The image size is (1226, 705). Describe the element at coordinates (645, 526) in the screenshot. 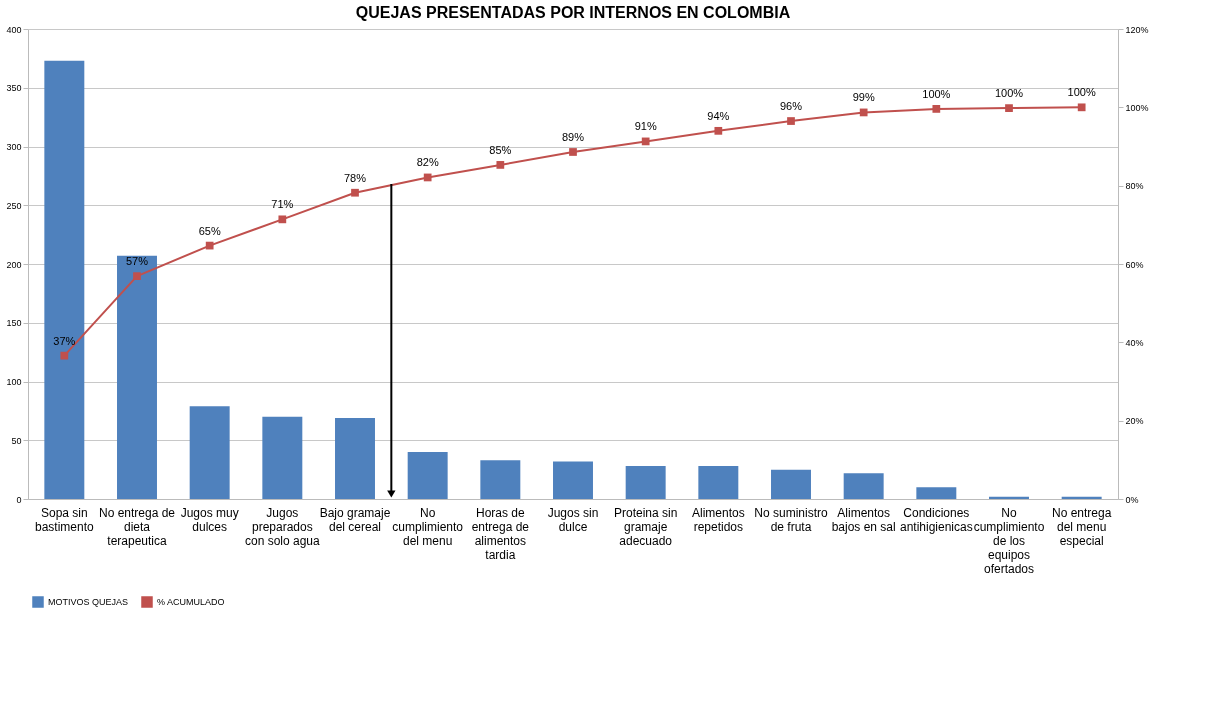

I see `x-tick-label: Proteina sin gramaje adecuado` at that location.